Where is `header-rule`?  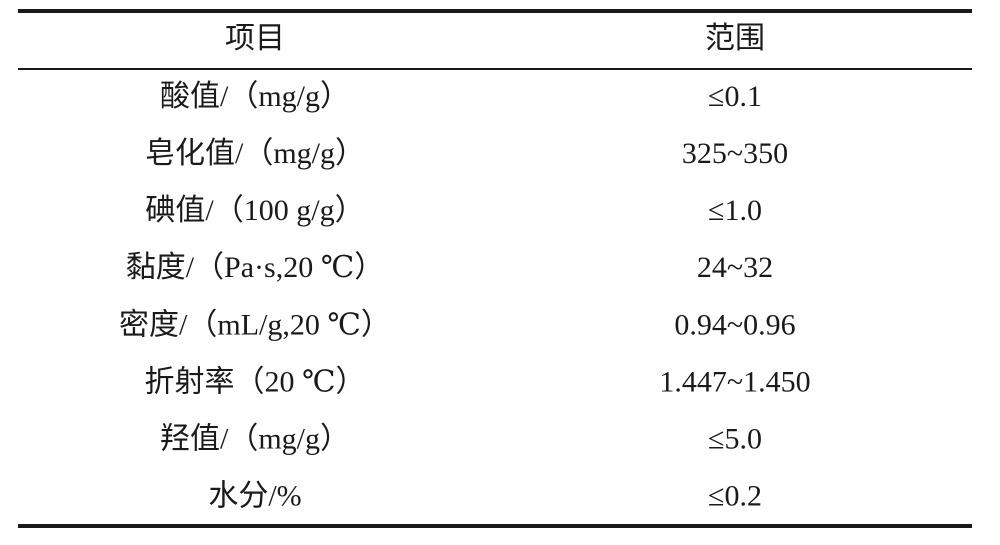 header-rule is located at coordinates (495, 69).